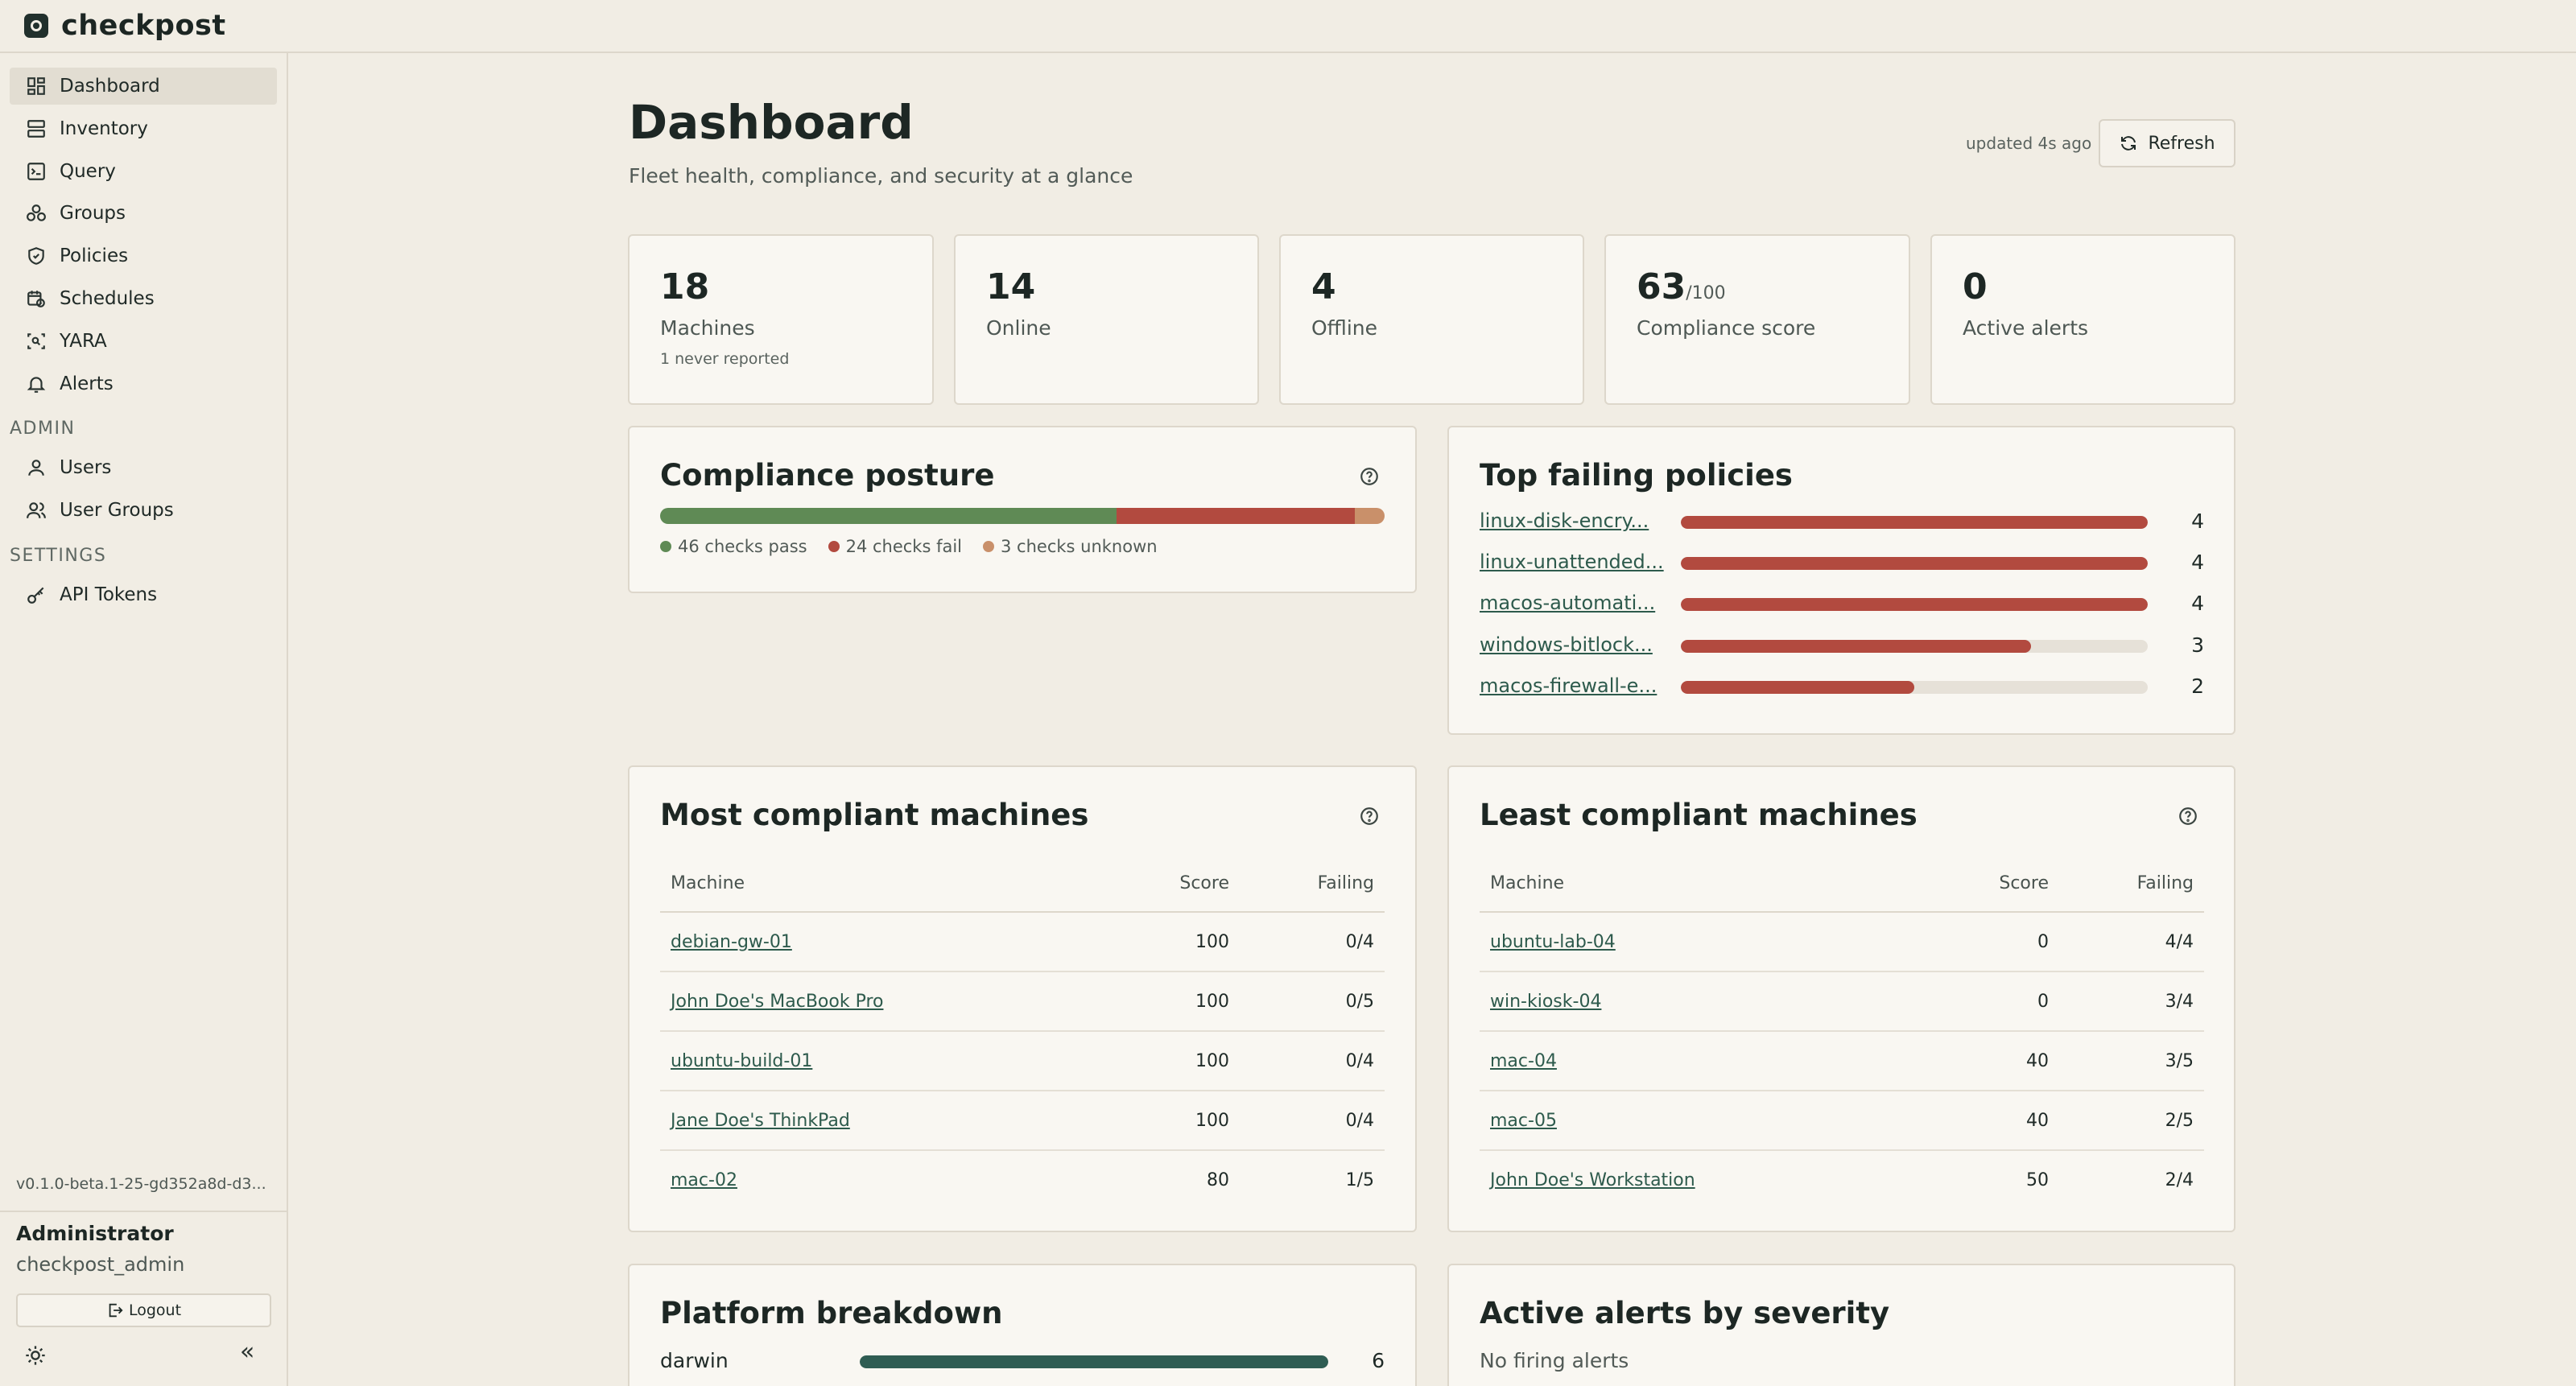 Image resolution: width=2576 pixels, height=1386 pixels. What do you see at coordinates (1431, 319) in the screenshot?
I see `stat-card-offline: 4 Offline` at bounding box center [1431, 319].